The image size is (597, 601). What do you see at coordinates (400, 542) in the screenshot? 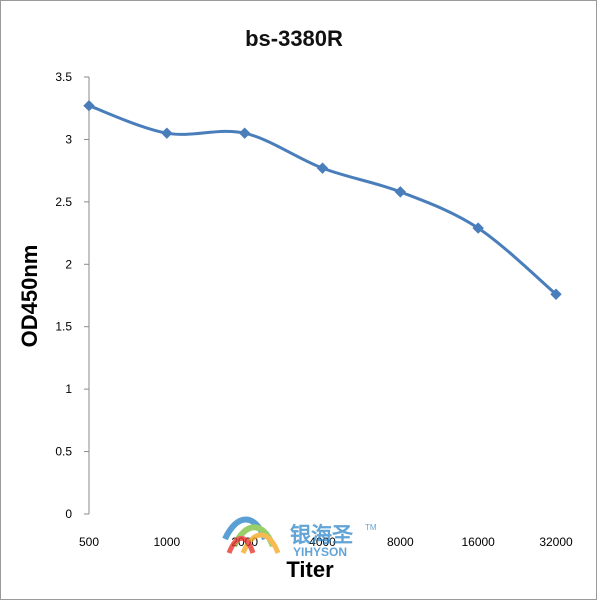
I see `x-tick-label: 8000` at bounding box center [400, 542].